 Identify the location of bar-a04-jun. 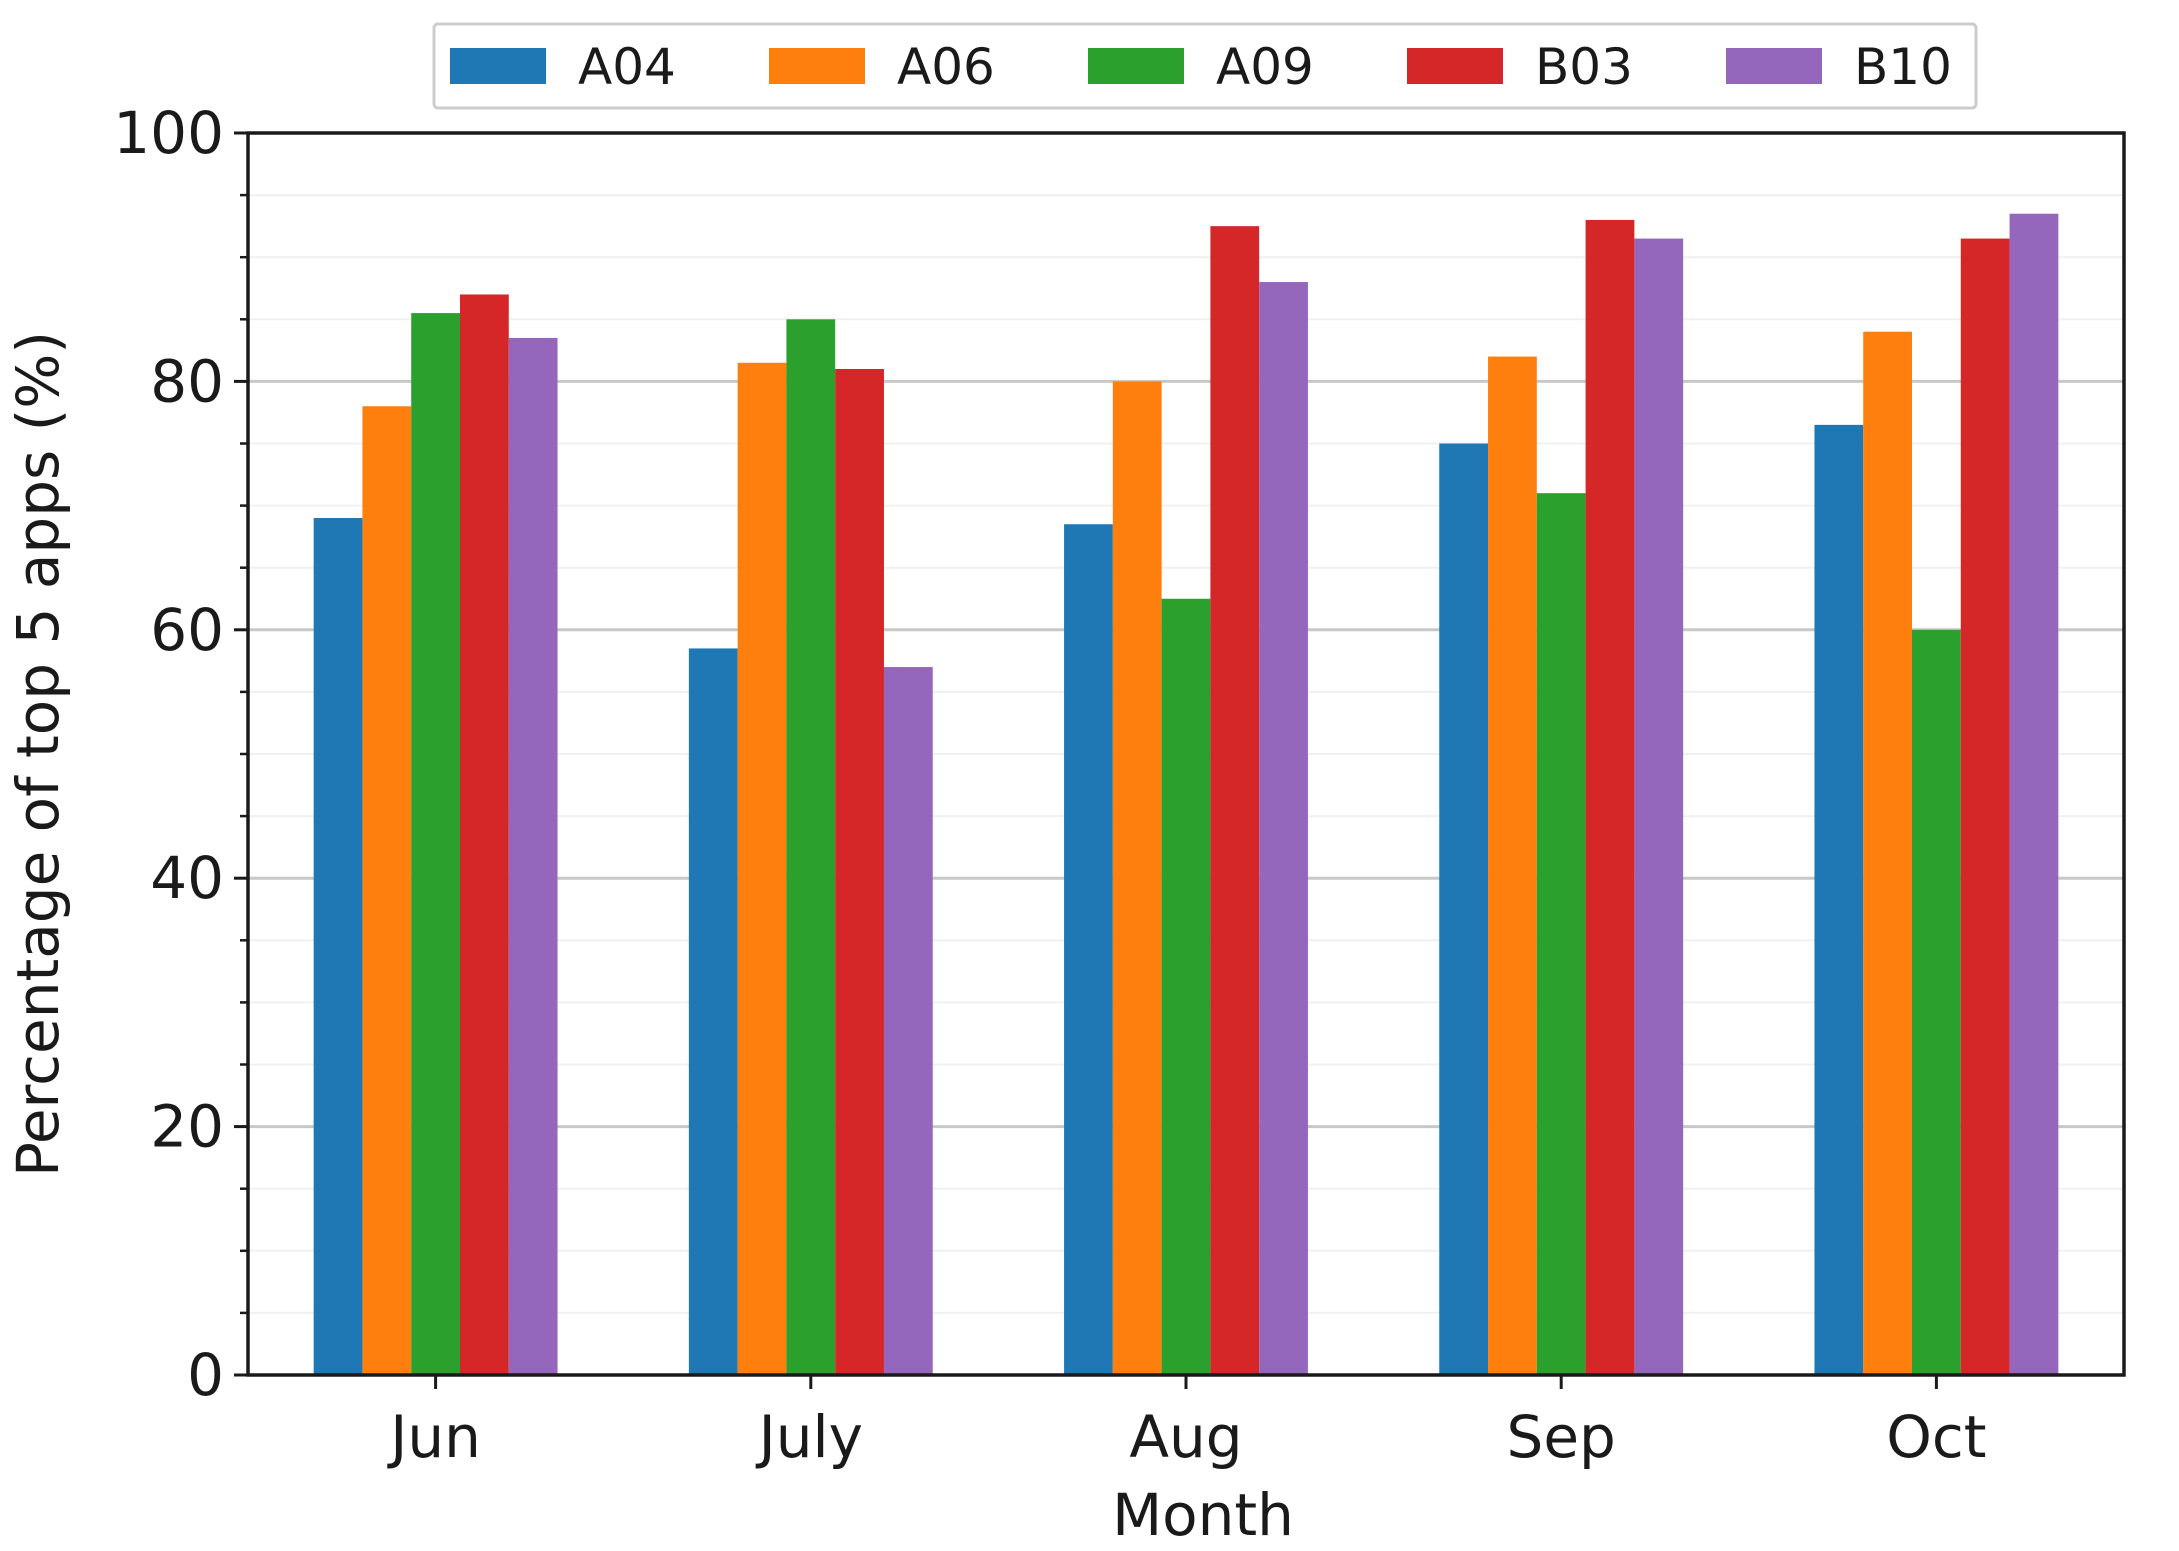
(338, 946).